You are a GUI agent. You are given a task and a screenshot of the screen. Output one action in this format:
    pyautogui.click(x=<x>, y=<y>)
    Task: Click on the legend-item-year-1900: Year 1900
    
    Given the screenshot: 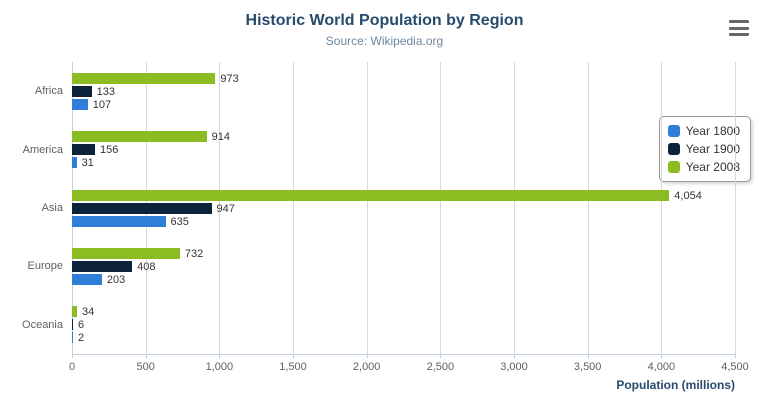 What is the action you would take?
    pyautogui.click(x=703, y=149)
    